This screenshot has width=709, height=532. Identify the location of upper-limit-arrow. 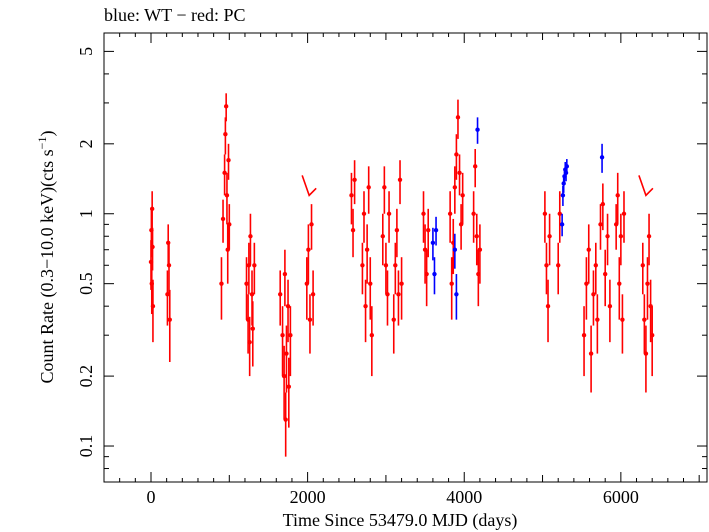
(646, 186).